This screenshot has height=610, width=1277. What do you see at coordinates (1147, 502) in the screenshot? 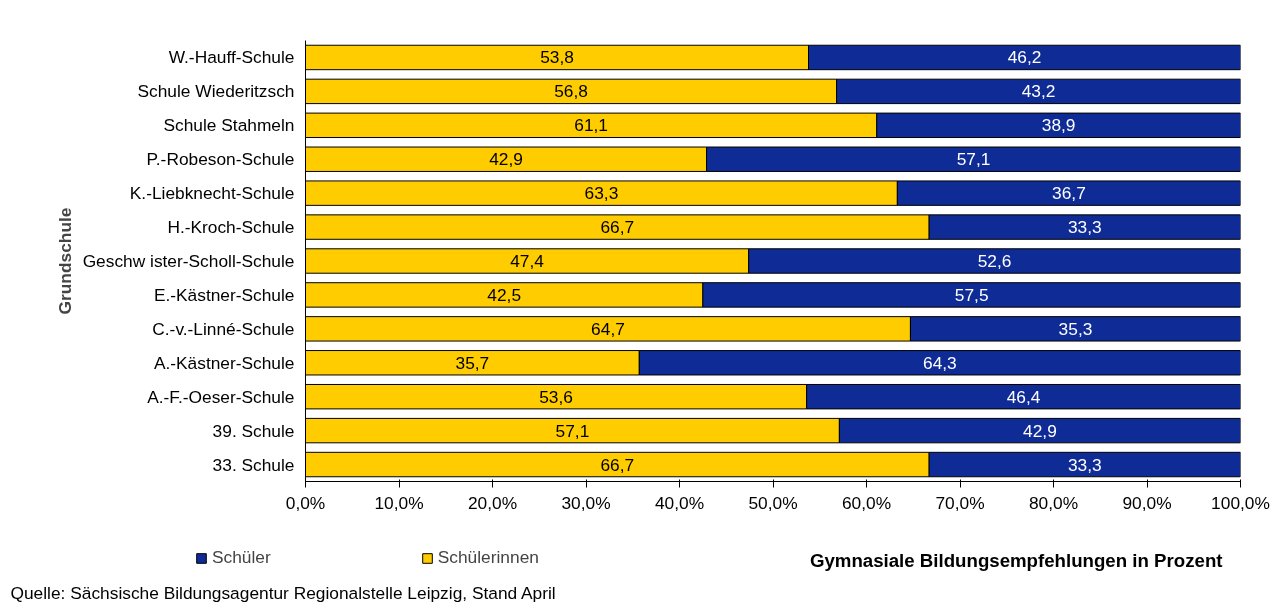
I see `x-tick-label: 90,0%` at bounding box center [1147, 502].